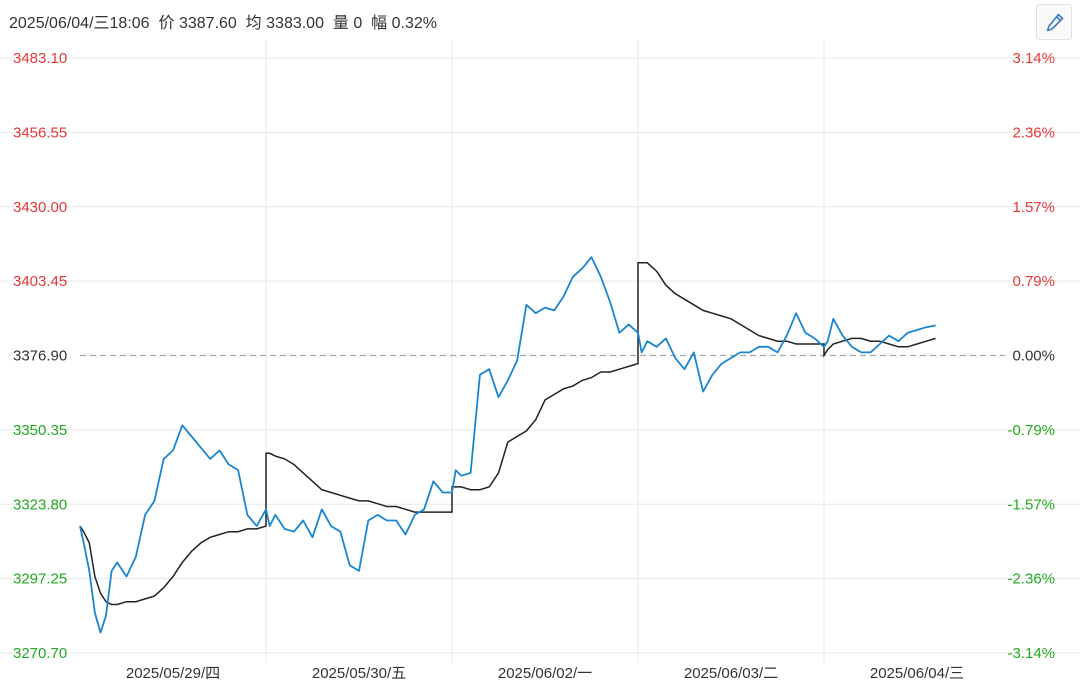 The image size is (1080, 681). I want to click on pct-tick-label: 1.57%, so click(1033, 207).